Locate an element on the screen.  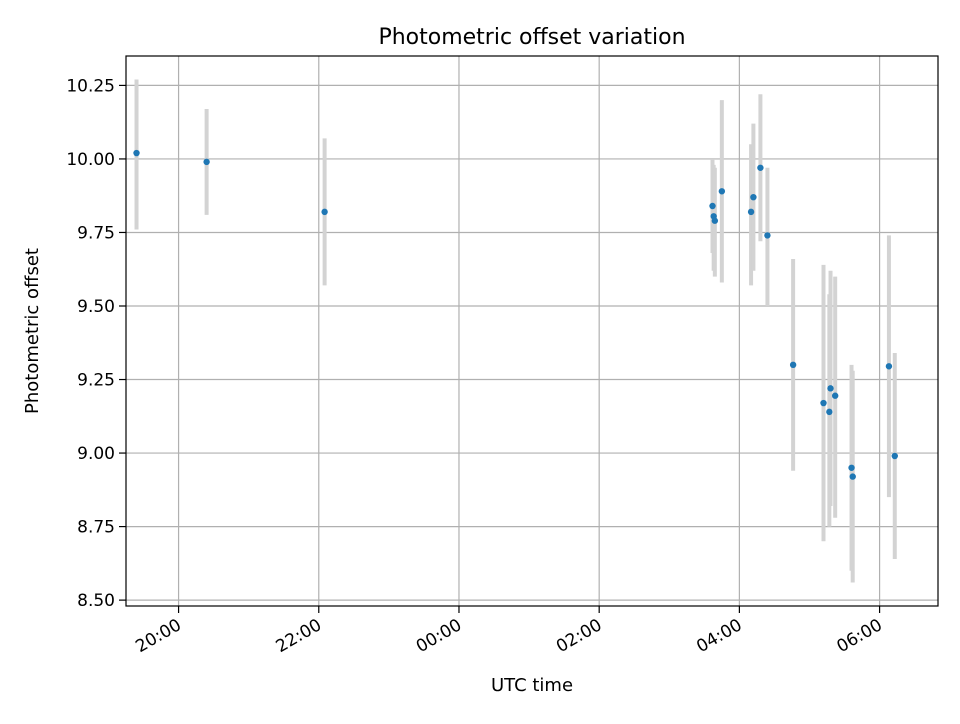
y-tick-label: 9.00 is located at coordinates (96, 454).